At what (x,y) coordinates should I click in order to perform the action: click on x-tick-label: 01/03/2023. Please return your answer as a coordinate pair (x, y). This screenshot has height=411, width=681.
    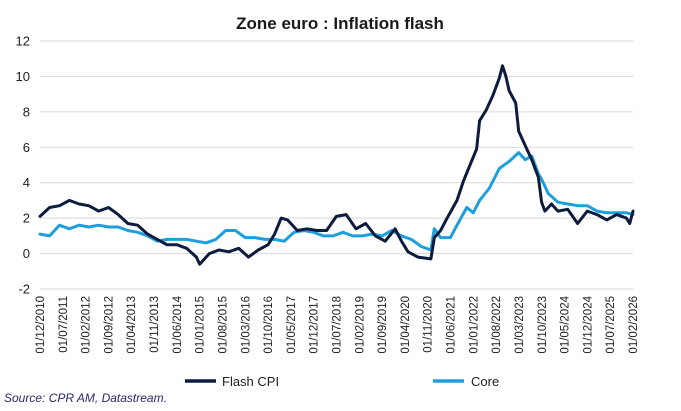
    Looking at the image, I should click on (520, 325).